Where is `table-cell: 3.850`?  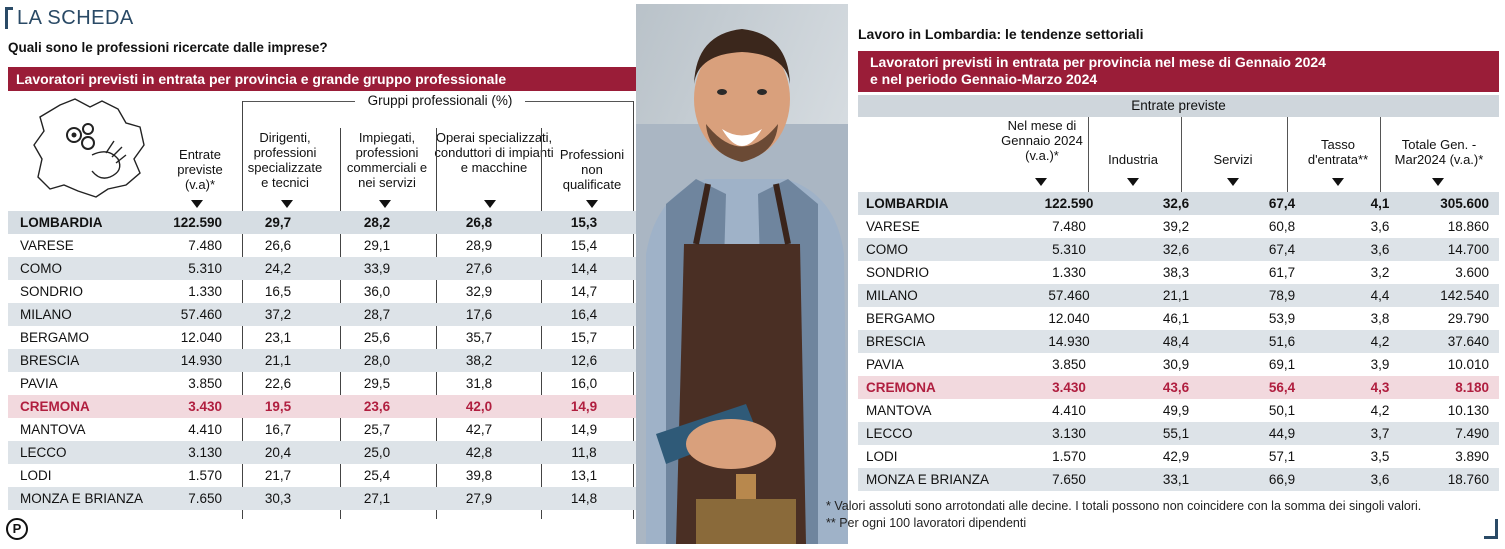
table-cell: 3.850 is located at coordinates (205, 383).